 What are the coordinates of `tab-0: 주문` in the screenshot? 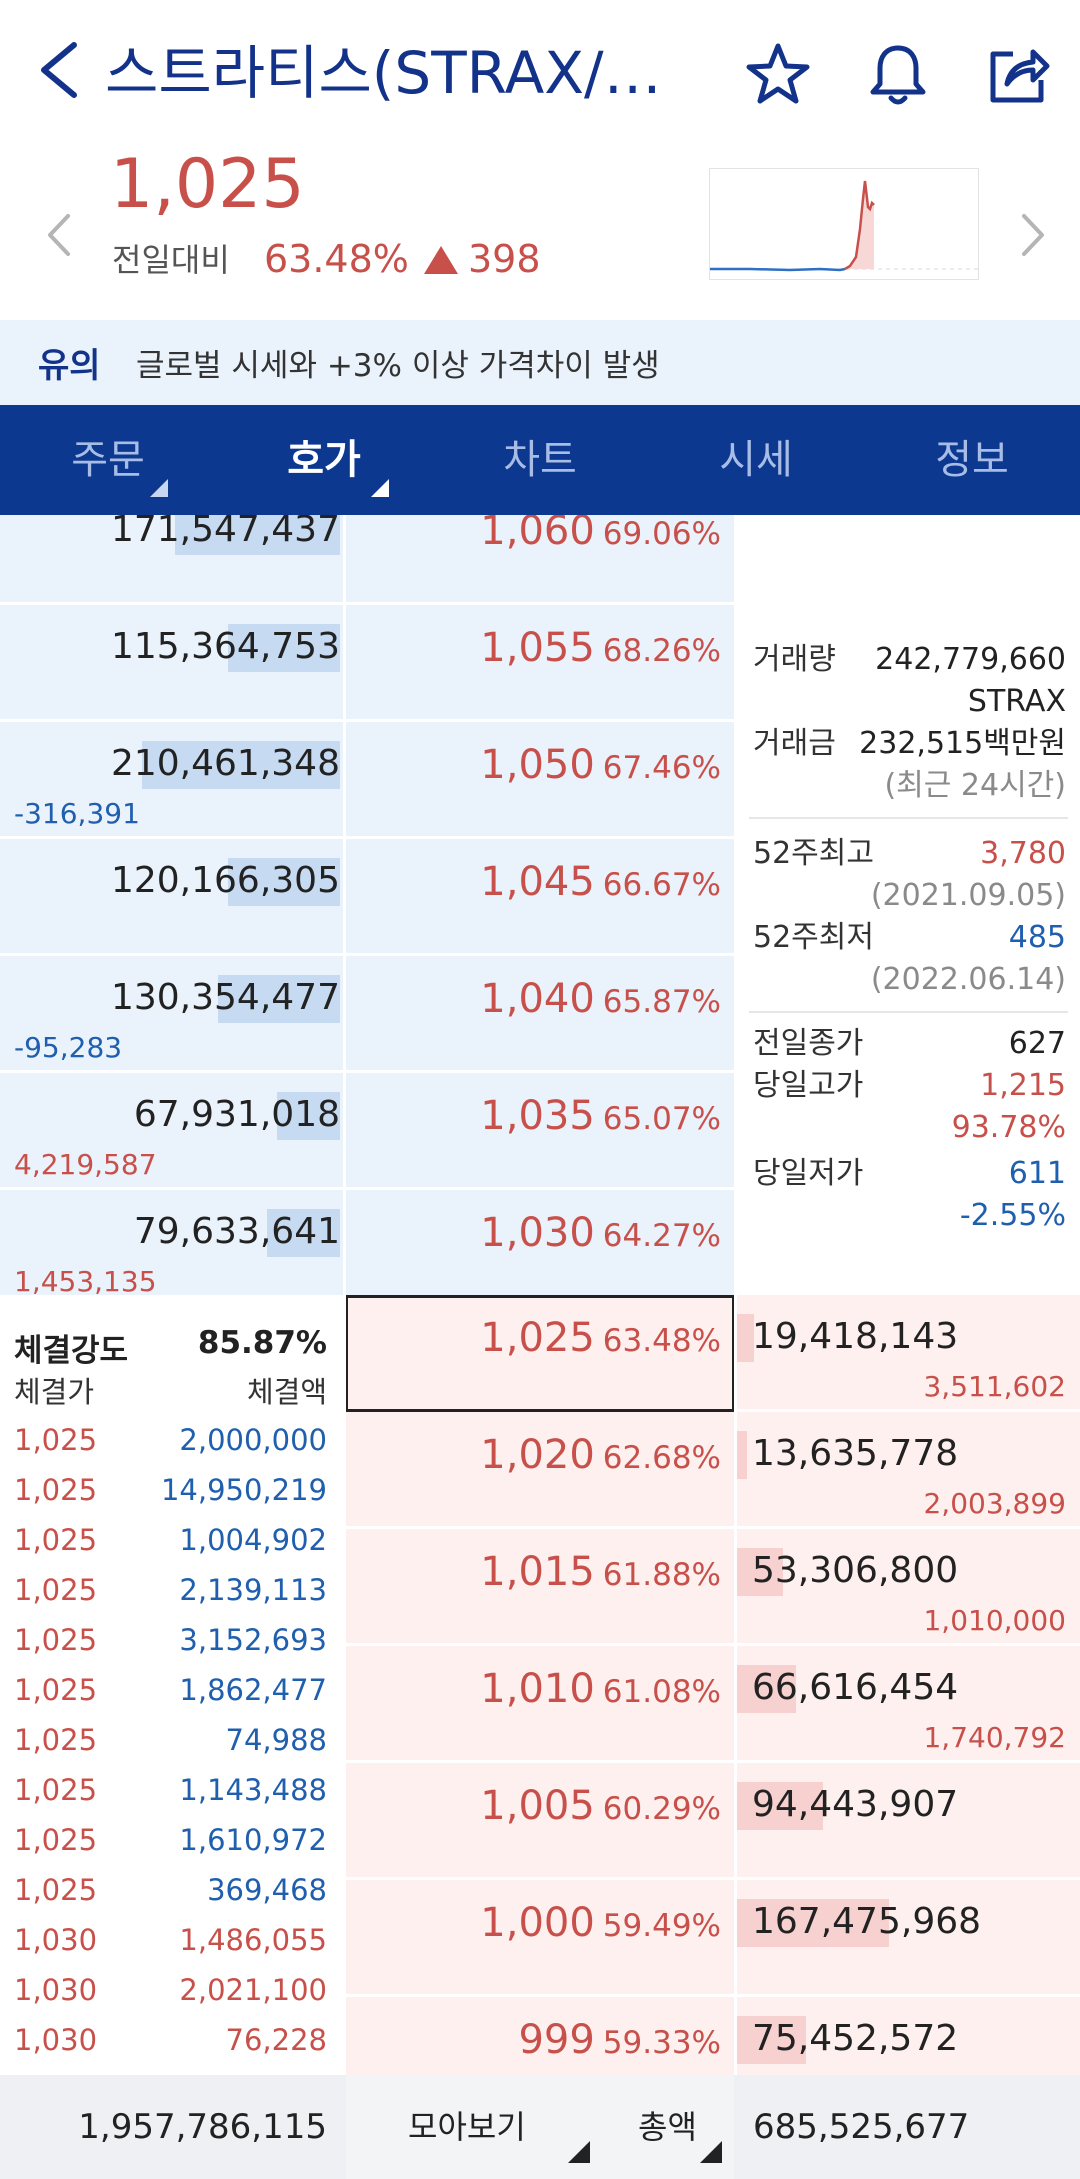 It's located at (108, 460).